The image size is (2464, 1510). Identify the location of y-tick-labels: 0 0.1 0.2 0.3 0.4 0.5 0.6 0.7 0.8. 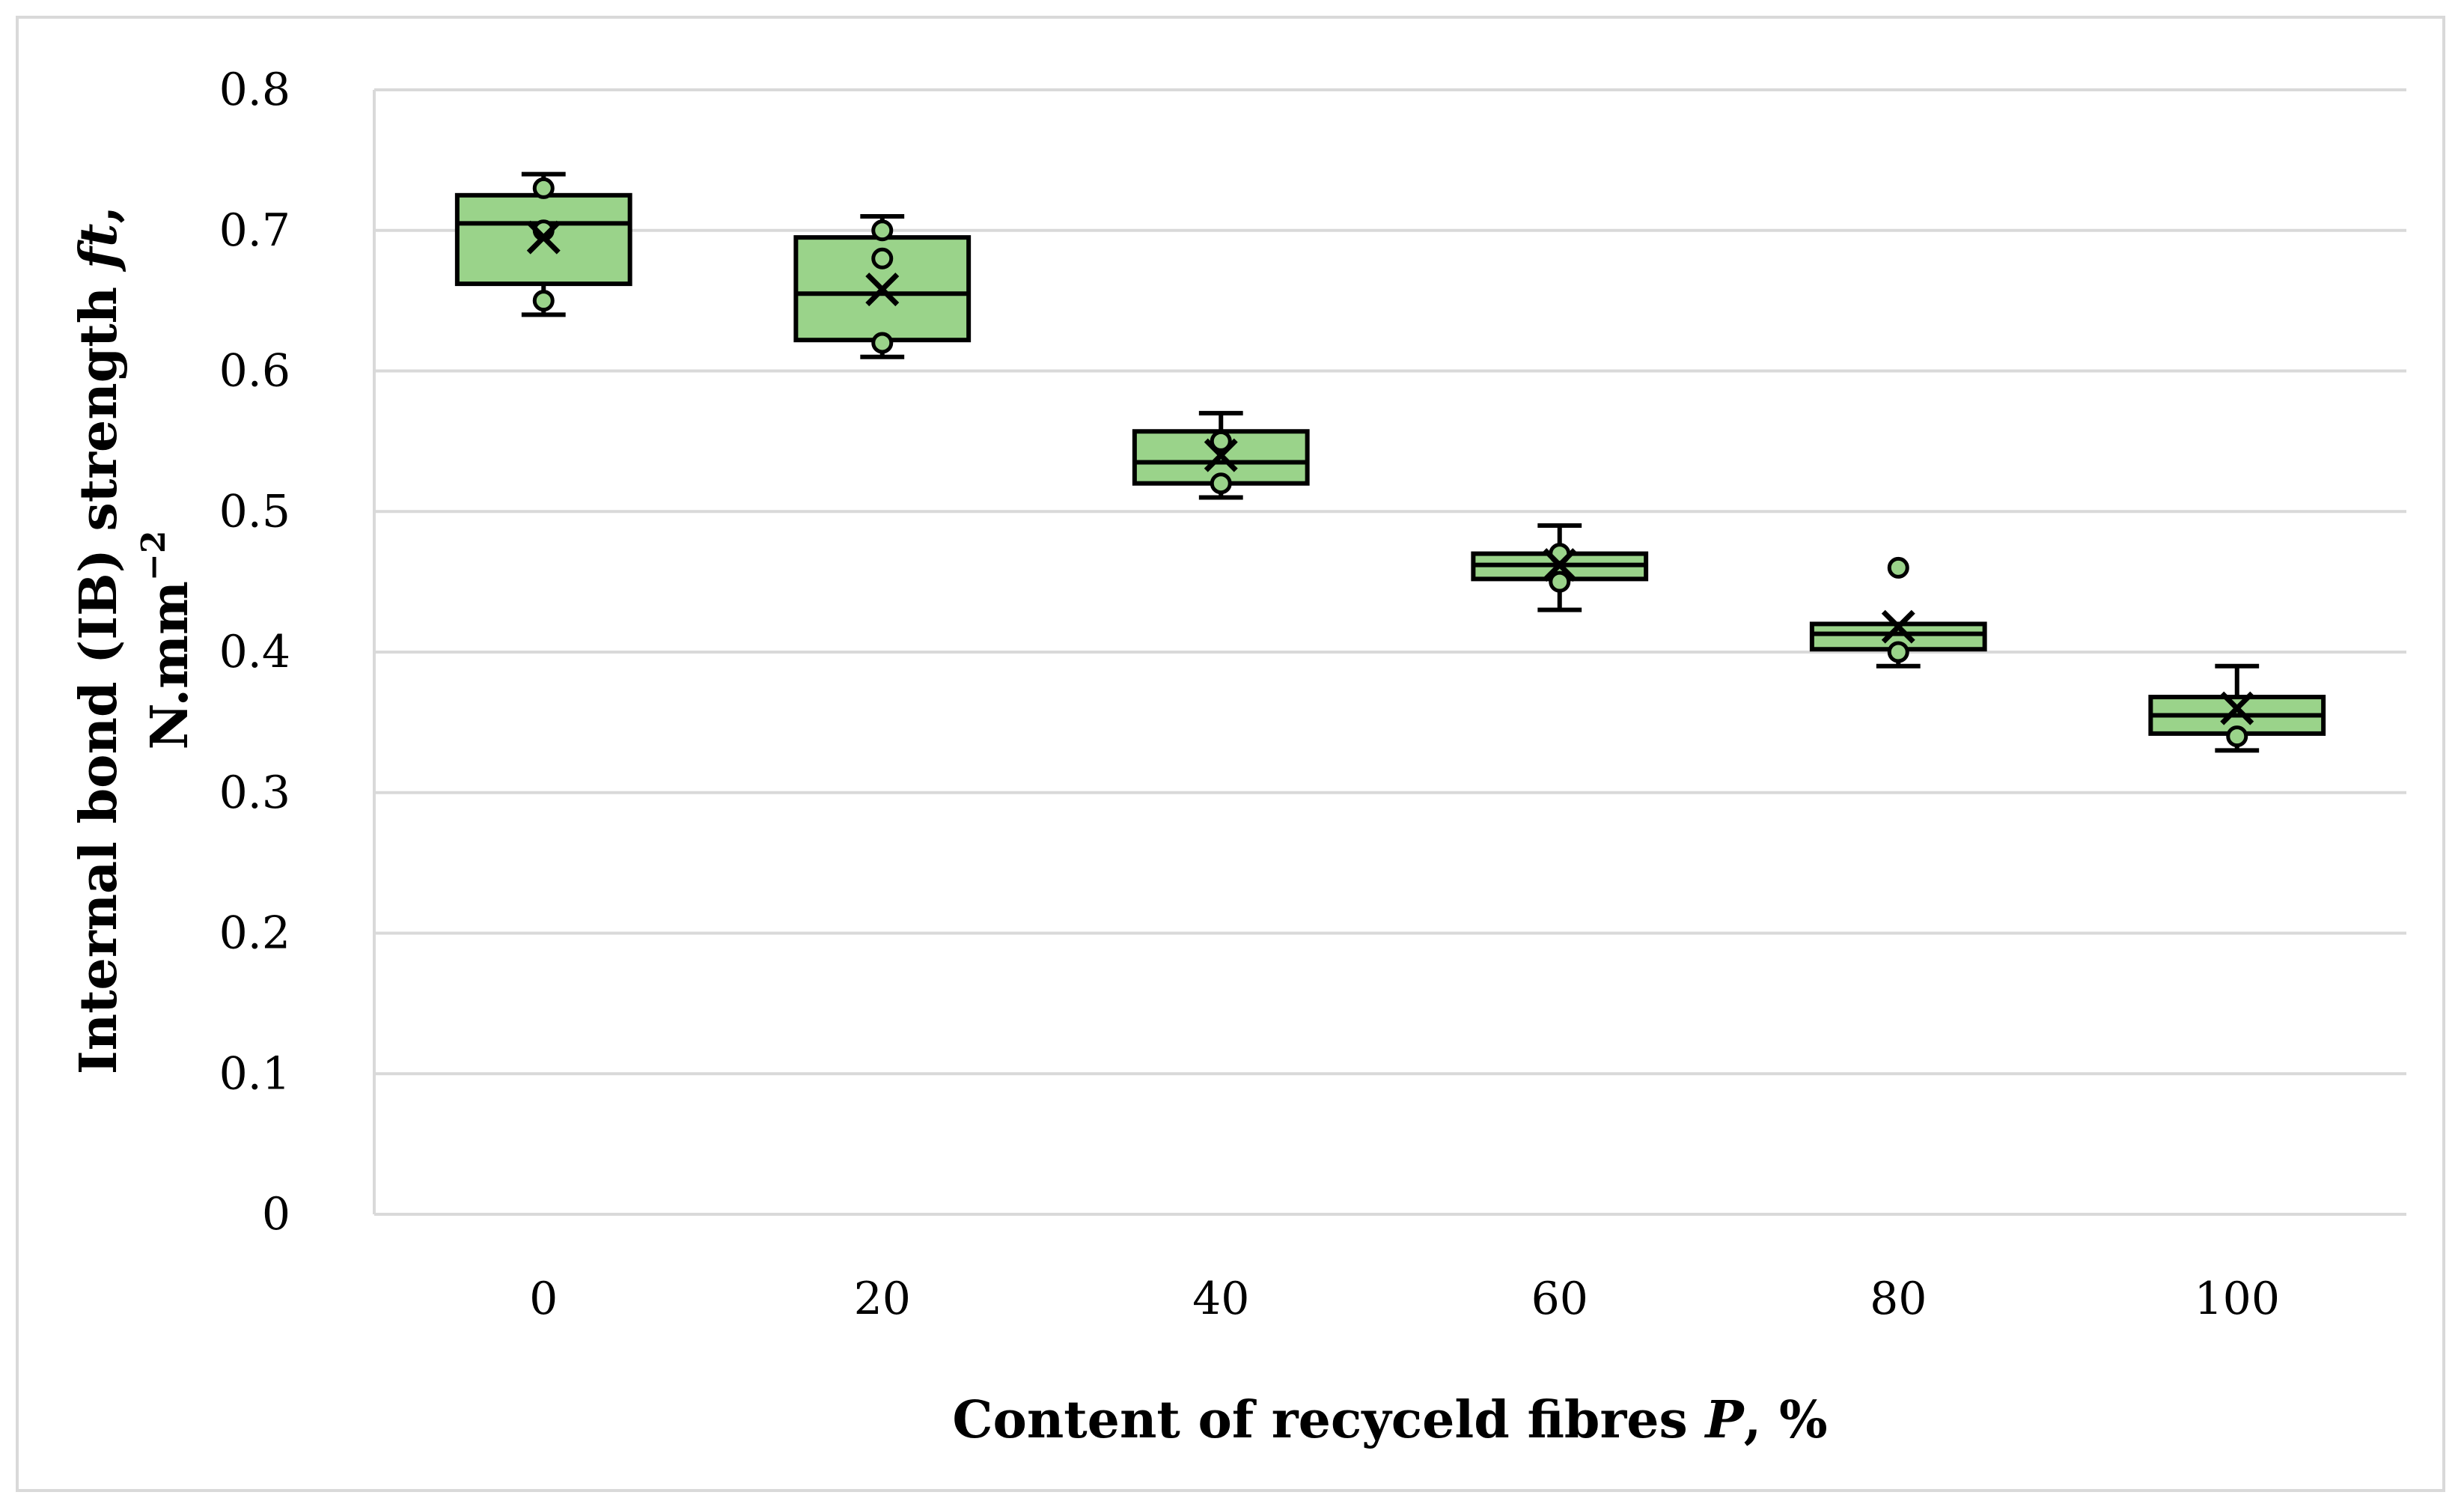
(255, 652).